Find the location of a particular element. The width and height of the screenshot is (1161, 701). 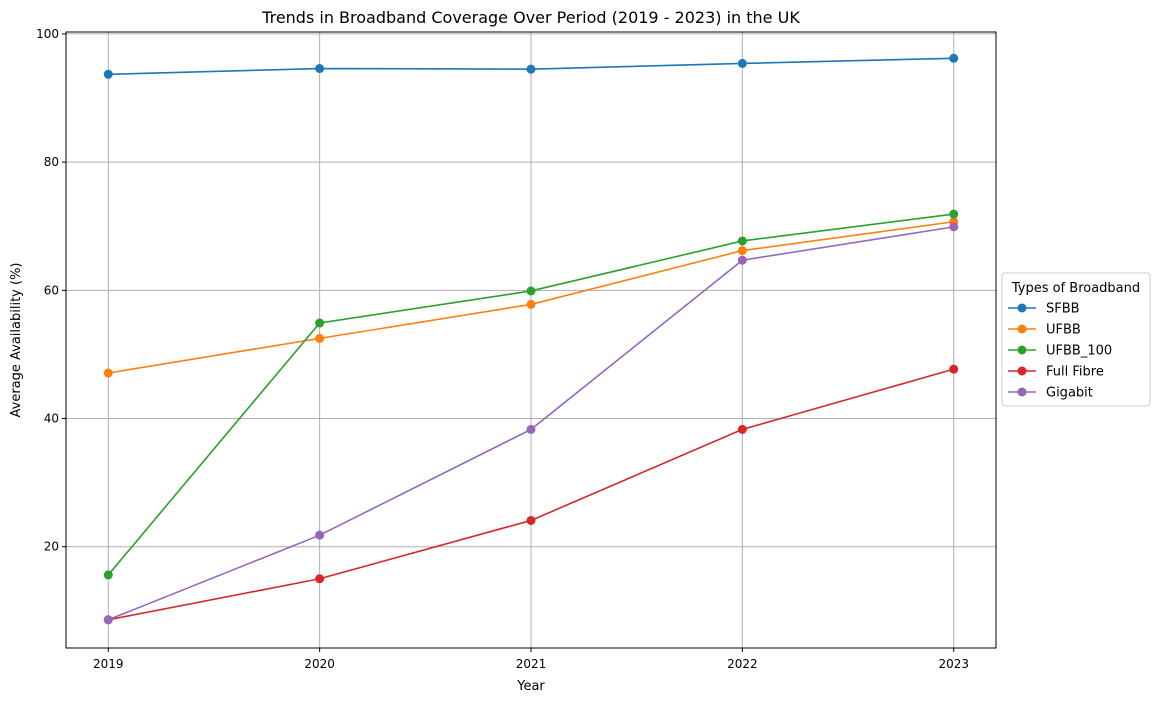

legend-box is located at coordinates (1076, 339).